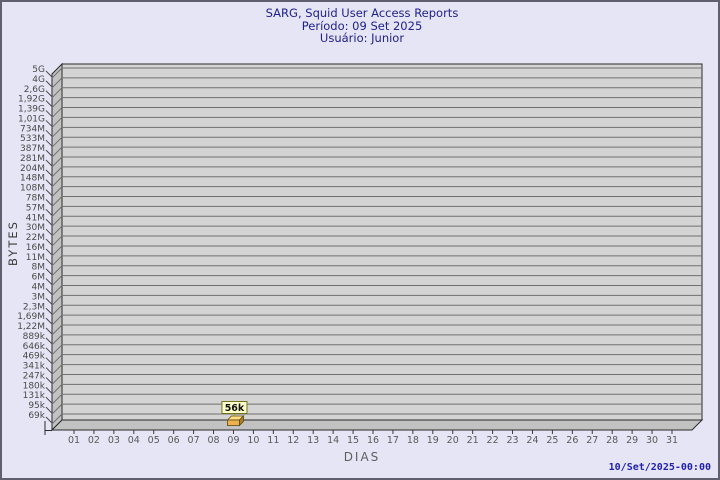 Image resolution: width=720 pixels, height=480 pixels. I want to click on bar-day-09: 56k, so click(234, 414).